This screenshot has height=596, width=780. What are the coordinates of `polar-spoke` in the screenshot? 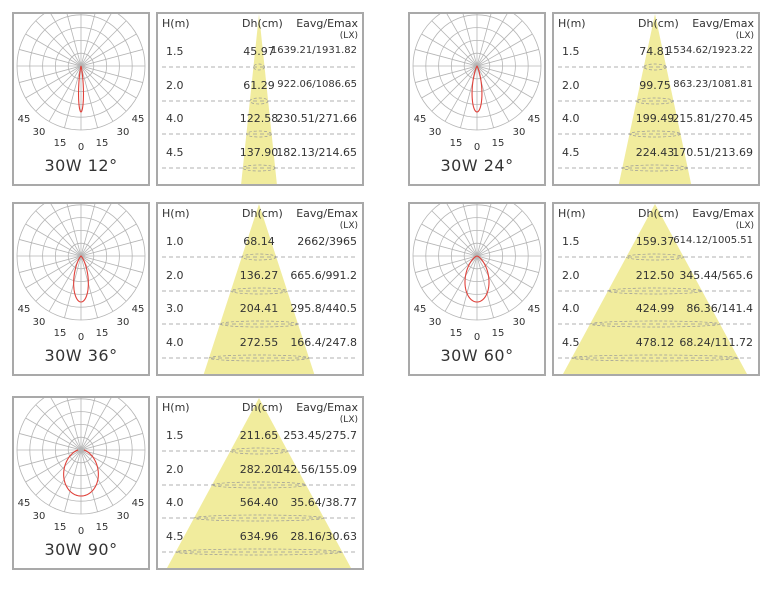 It's located at (476, 261).